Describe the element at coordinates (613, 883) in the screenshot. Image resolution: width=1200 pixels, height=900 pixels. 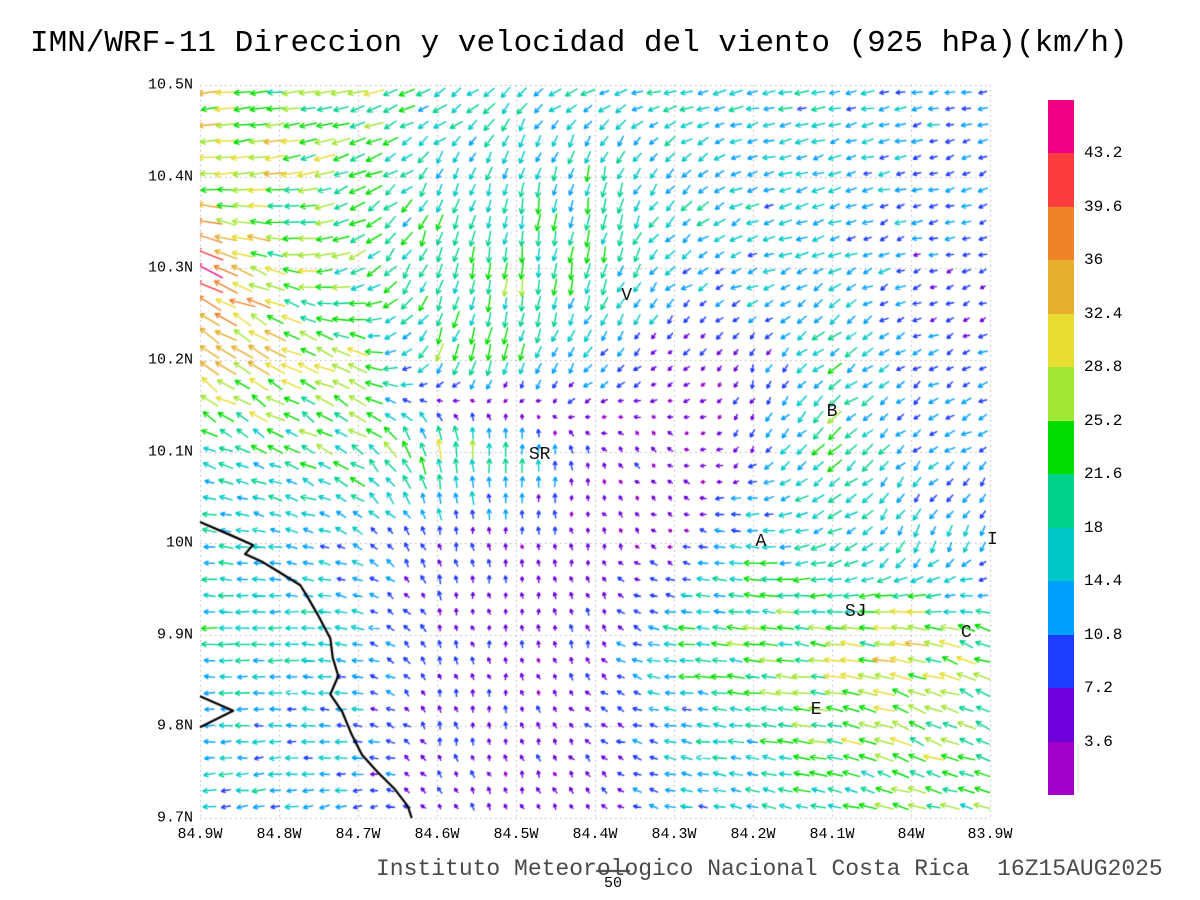
I see `reference-vector-label: 50` at that location.